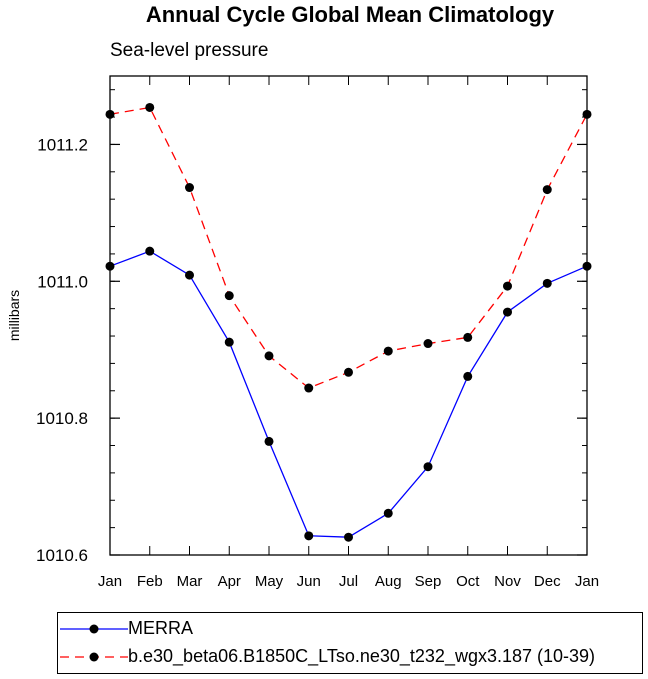  What do you see at coordinates (229, 581) in the screenshot?
I see `x-tick-label: Apr` at bounding box center [229, 581].